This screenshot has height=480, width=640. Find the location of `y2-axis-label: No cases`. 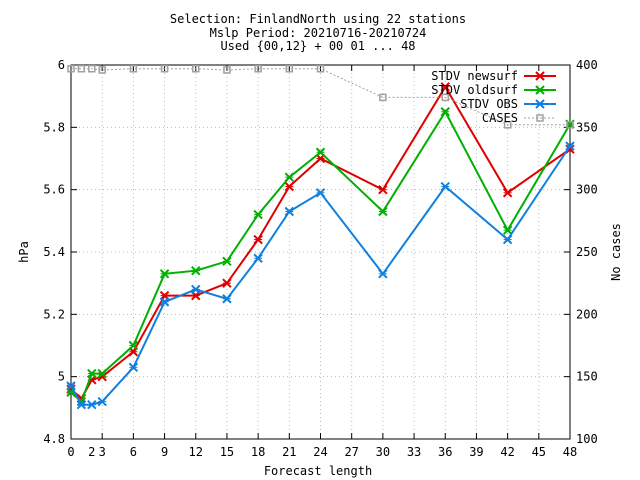

y2-axis-label: No cases is located at coordinates (616, 252).